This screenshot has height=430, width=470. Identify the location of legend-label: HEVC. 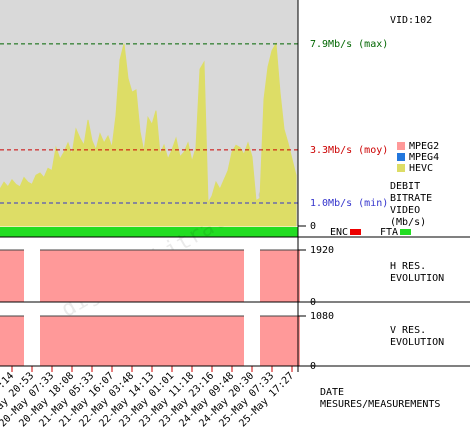
(421, 168).